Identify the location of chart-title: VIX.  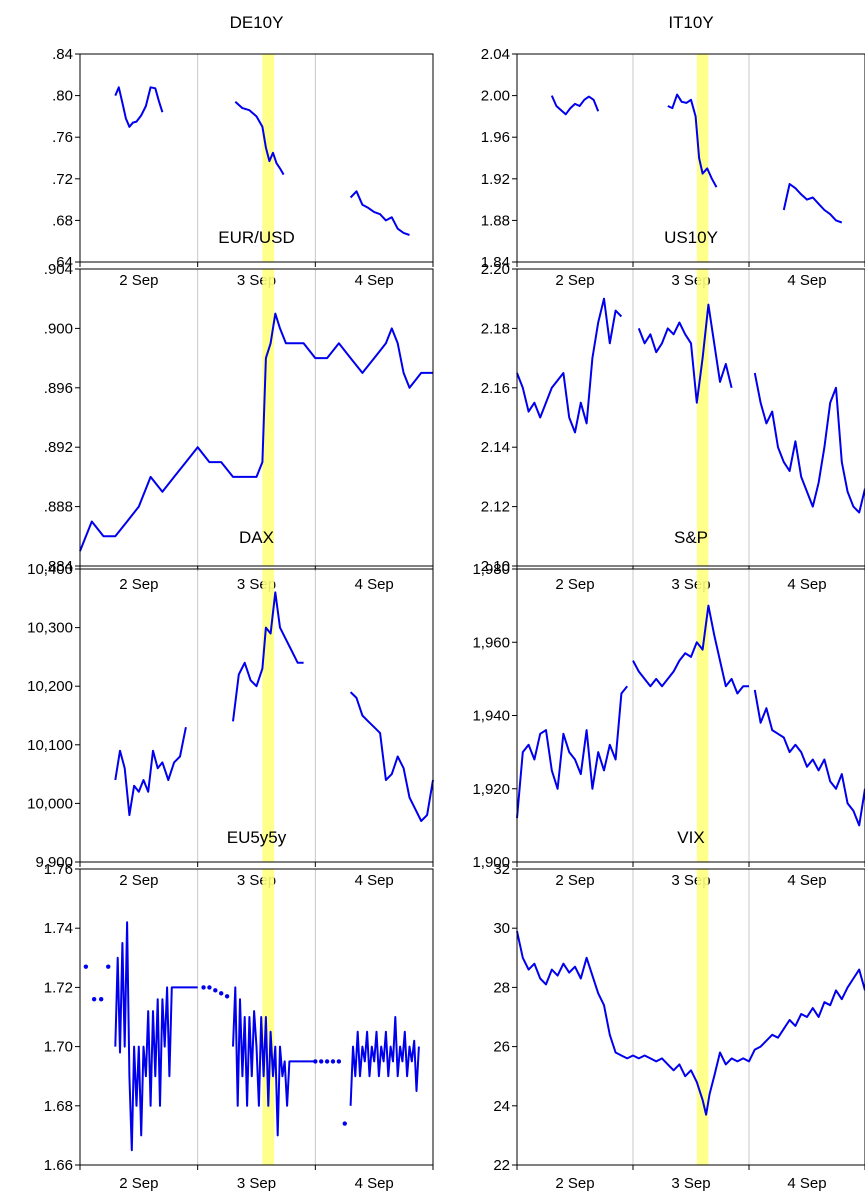
(690, 837).